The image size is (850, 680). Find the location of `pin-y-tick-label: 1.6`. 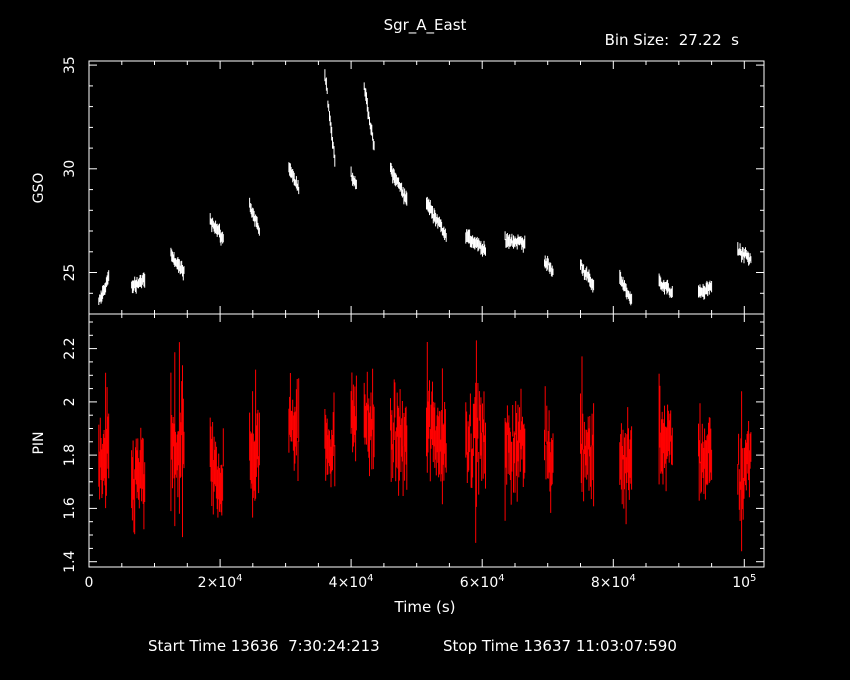

pin-y-tick-label: 1.6 is located at coordinates (70, 508).